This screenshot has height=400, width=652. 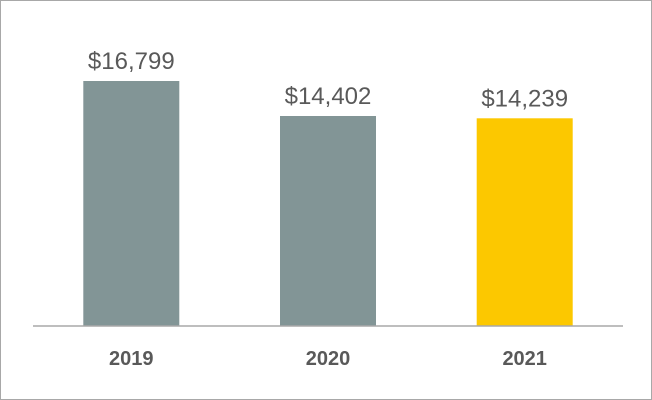 I want to click on x-tick-label-2021: 2021, so click(x=524, y=359).